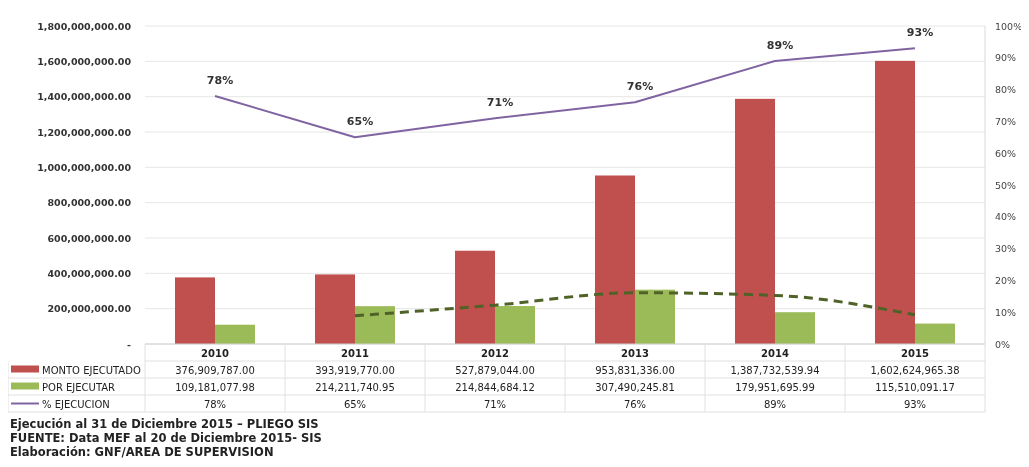  I want to click on legend-label: % EJECUCION, so click(76, 404).